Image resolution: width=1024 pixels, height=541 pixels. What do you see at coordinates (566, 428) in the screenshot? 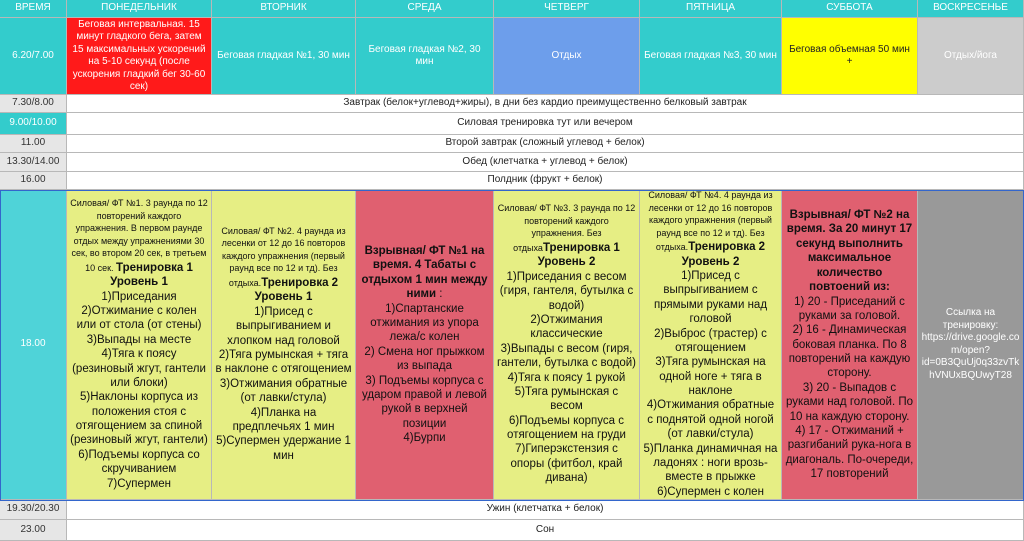
I see `cell-text: 6)Подъемы корпуса с отягощением на груди` at bounding box center [566, 428].